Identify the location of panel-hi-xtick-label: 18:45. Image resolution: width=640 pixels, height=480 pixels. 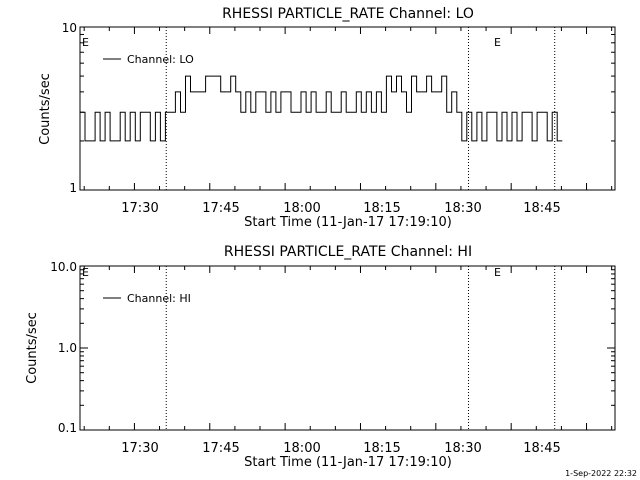
(541, 448).